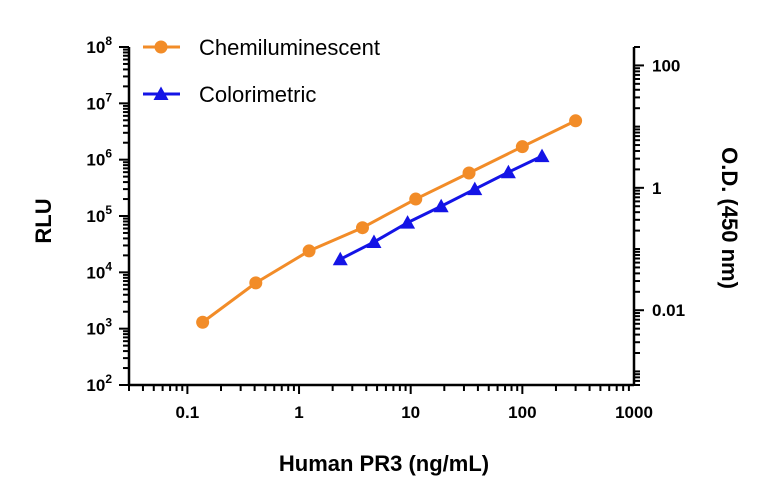 This screenshot has height=501, width=768. What do you see at coordinates (522, 412) in the screenshot?
I see `x-tick-label: 100` at bounding box center [522, 412].